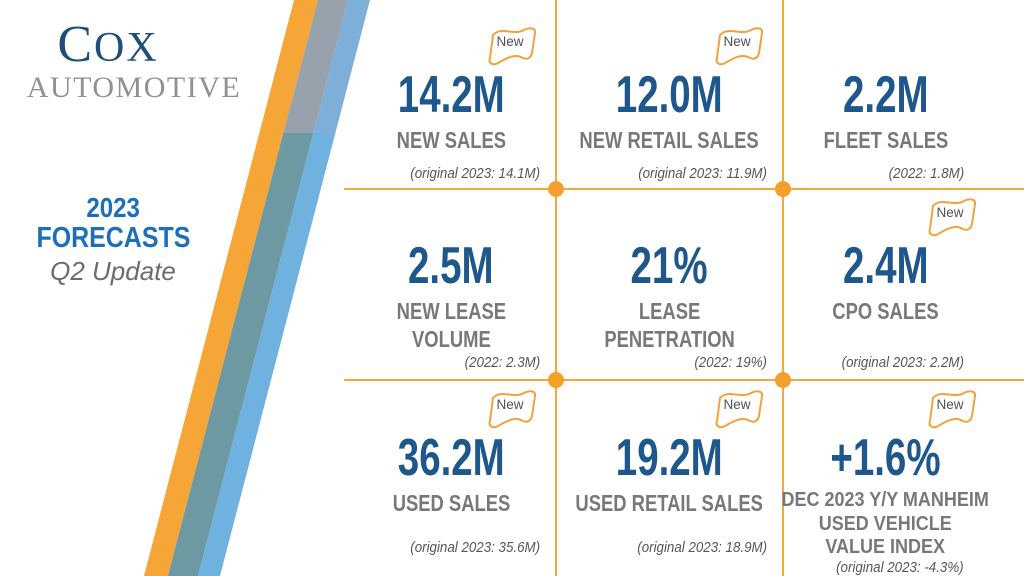  What do you see at coordinates (669, 140) in the screenshot?
I see `stat-label: NEW RETAIL SALES` at bounding box center [669, 140].